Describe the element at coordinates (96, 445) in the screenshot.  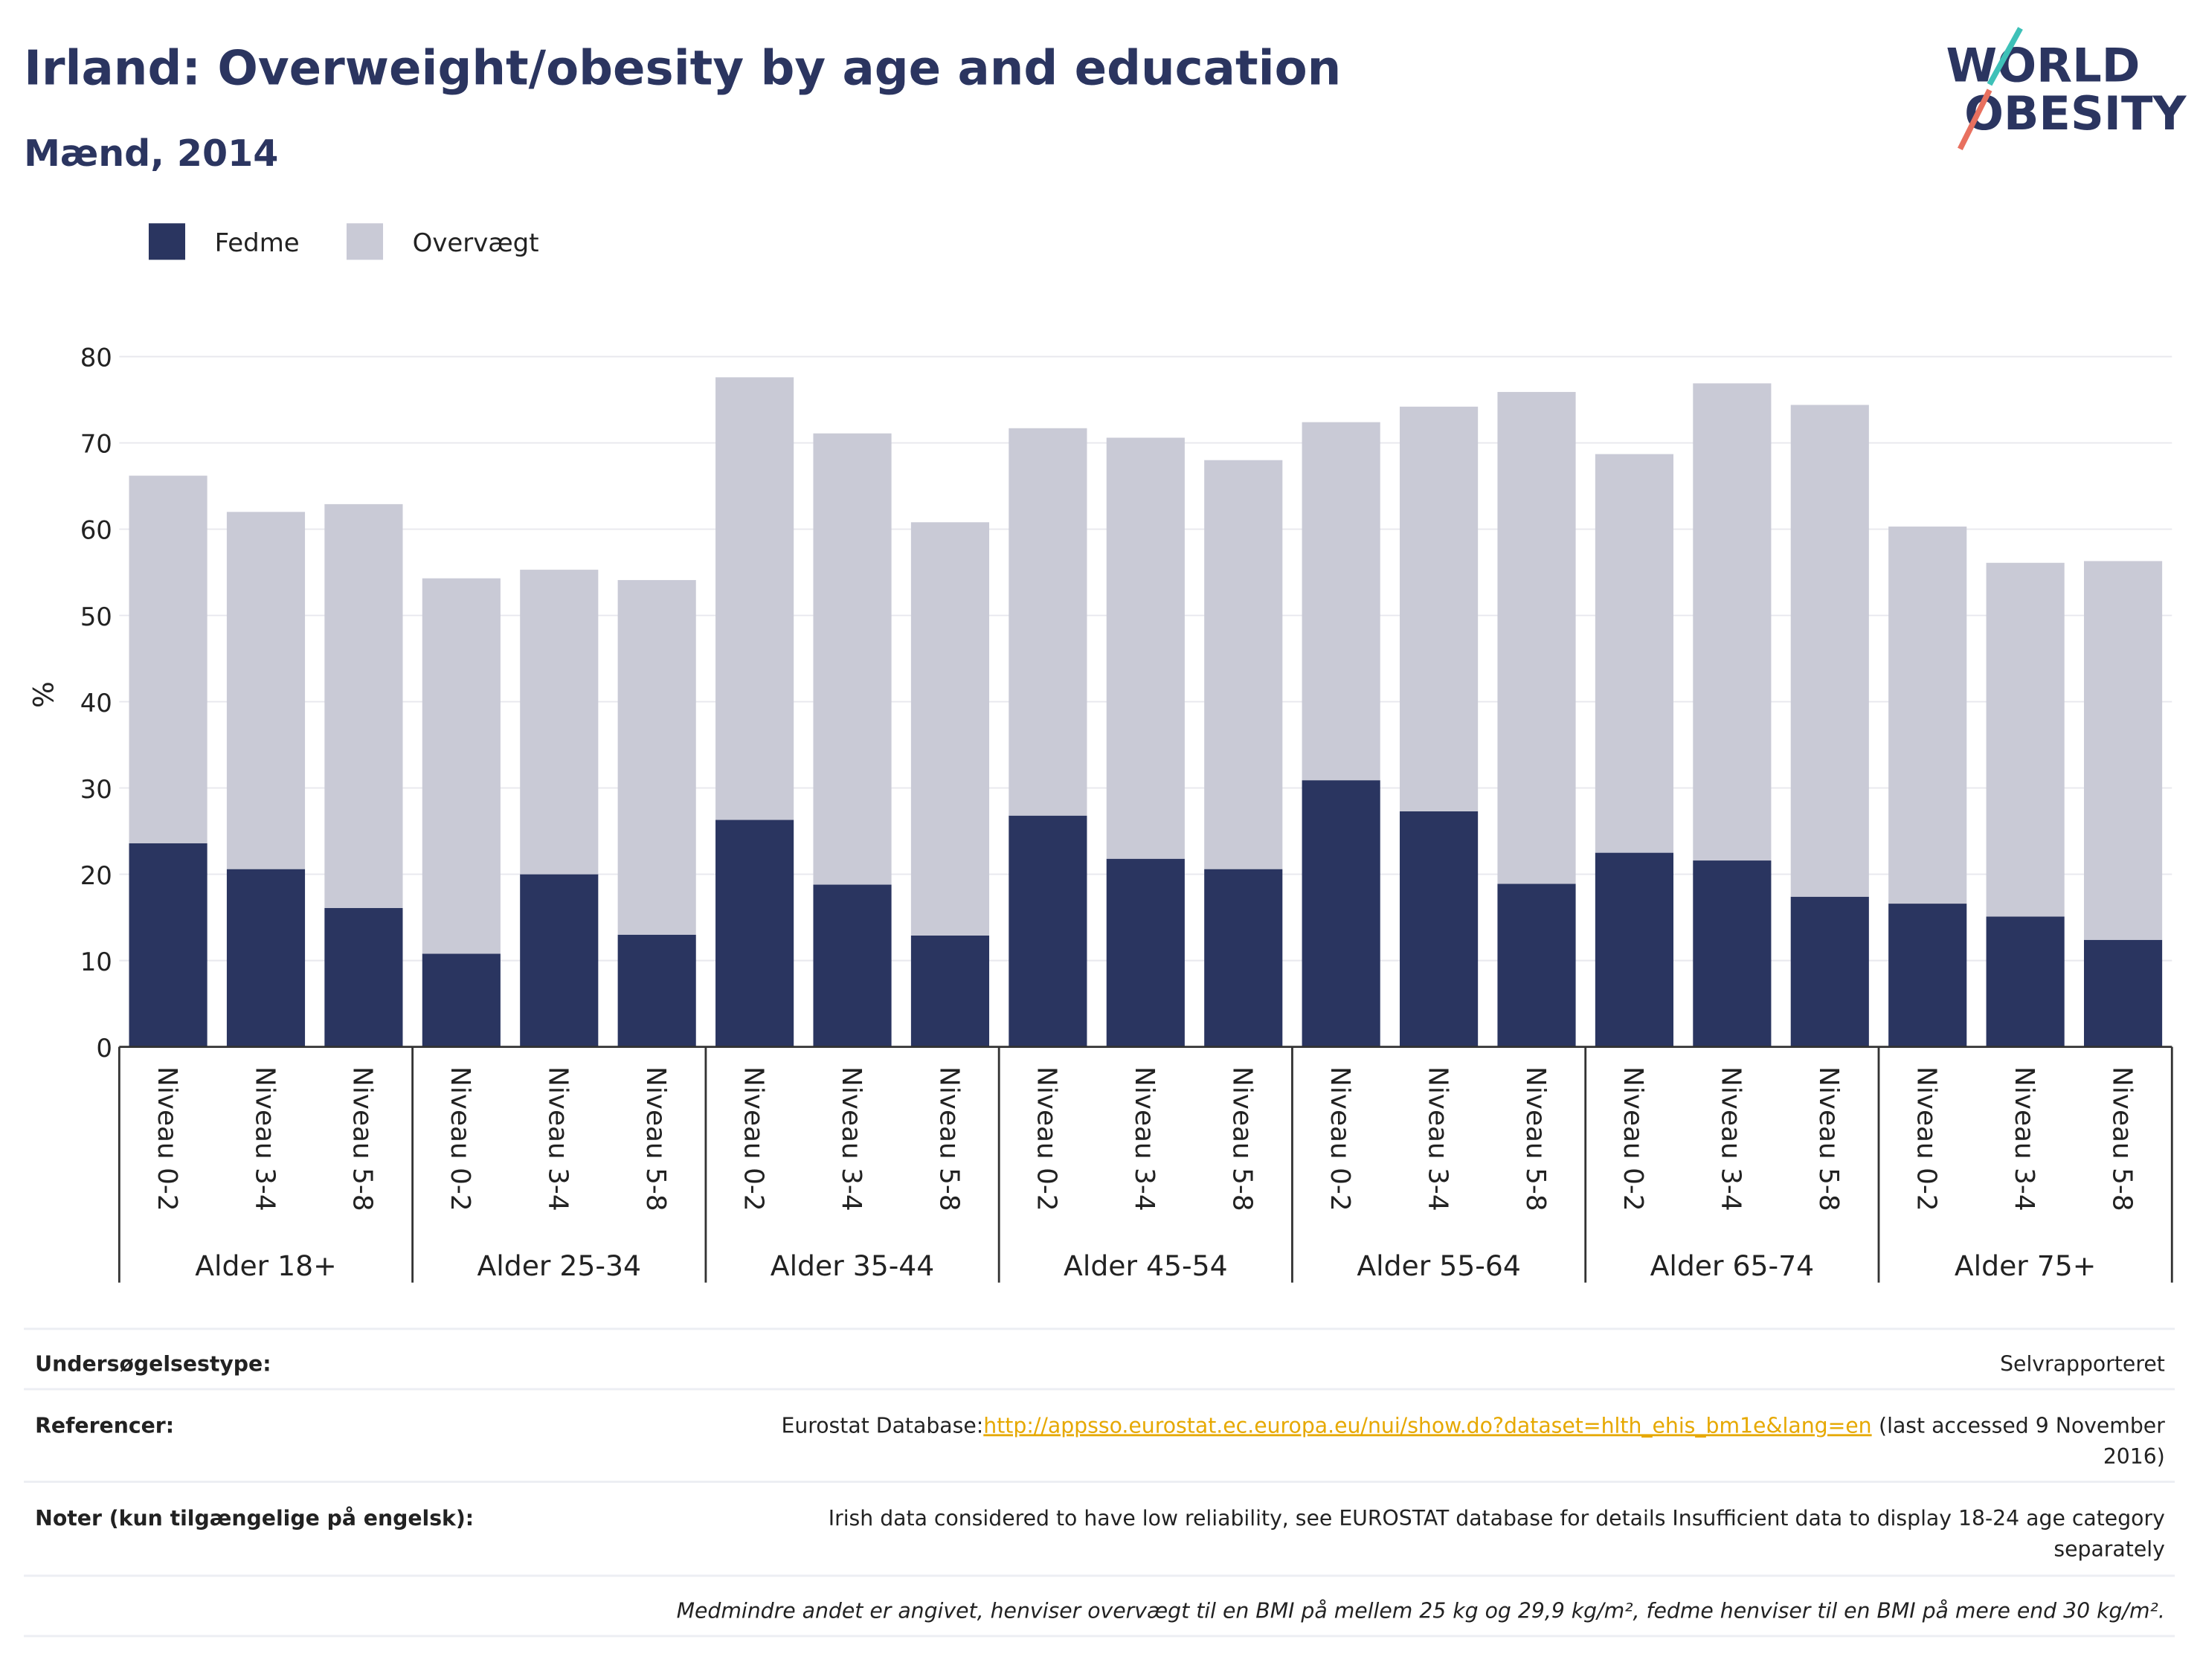
I see `y-tick-label: 70` at that location.